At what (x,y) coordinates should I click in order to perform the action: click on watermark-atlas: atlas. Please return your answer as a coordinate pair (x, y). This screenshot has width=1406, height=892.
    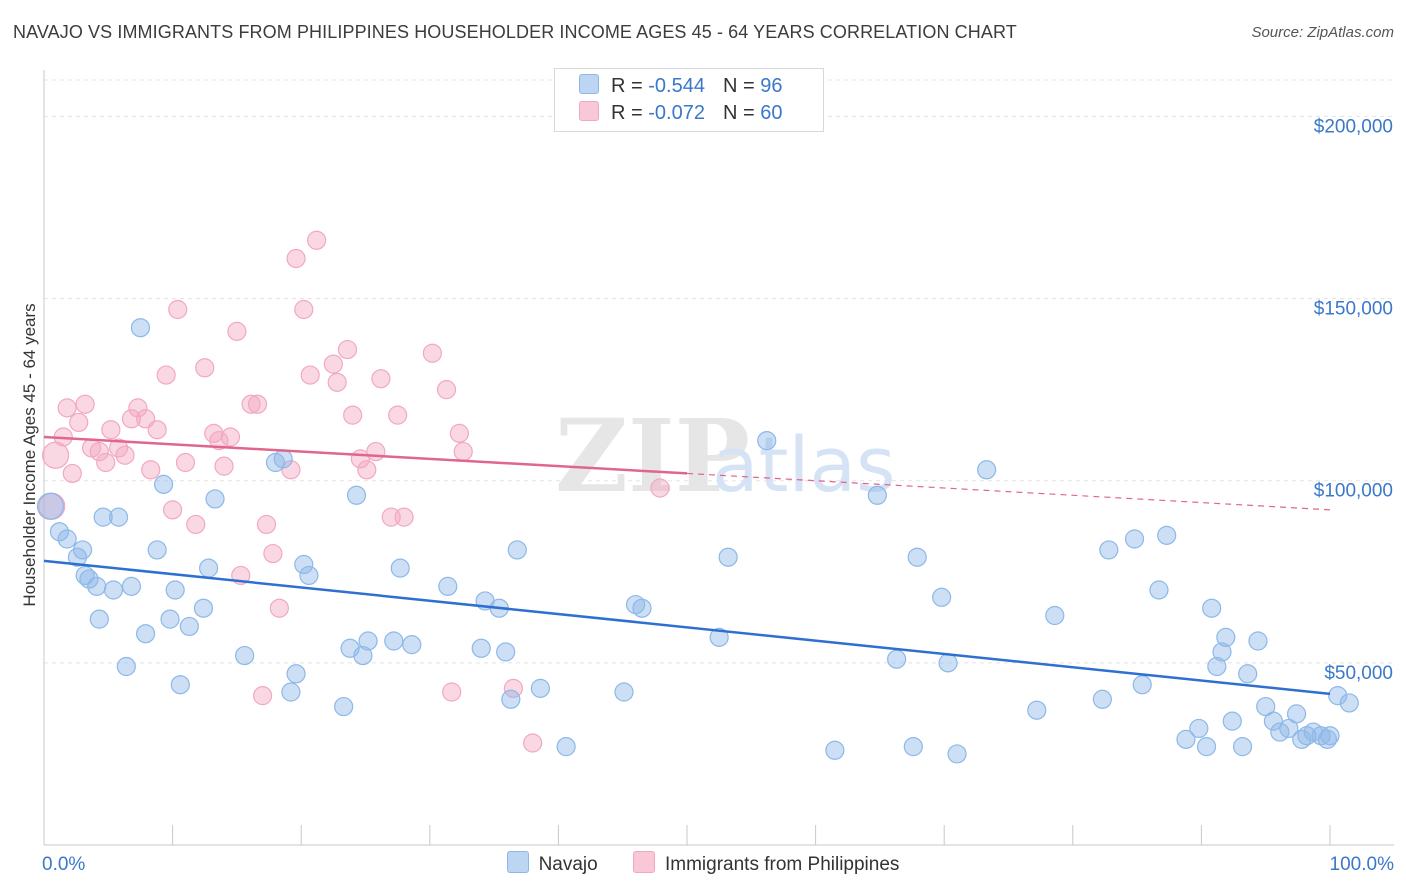
    Looking at the image, I should click on (804, 464).